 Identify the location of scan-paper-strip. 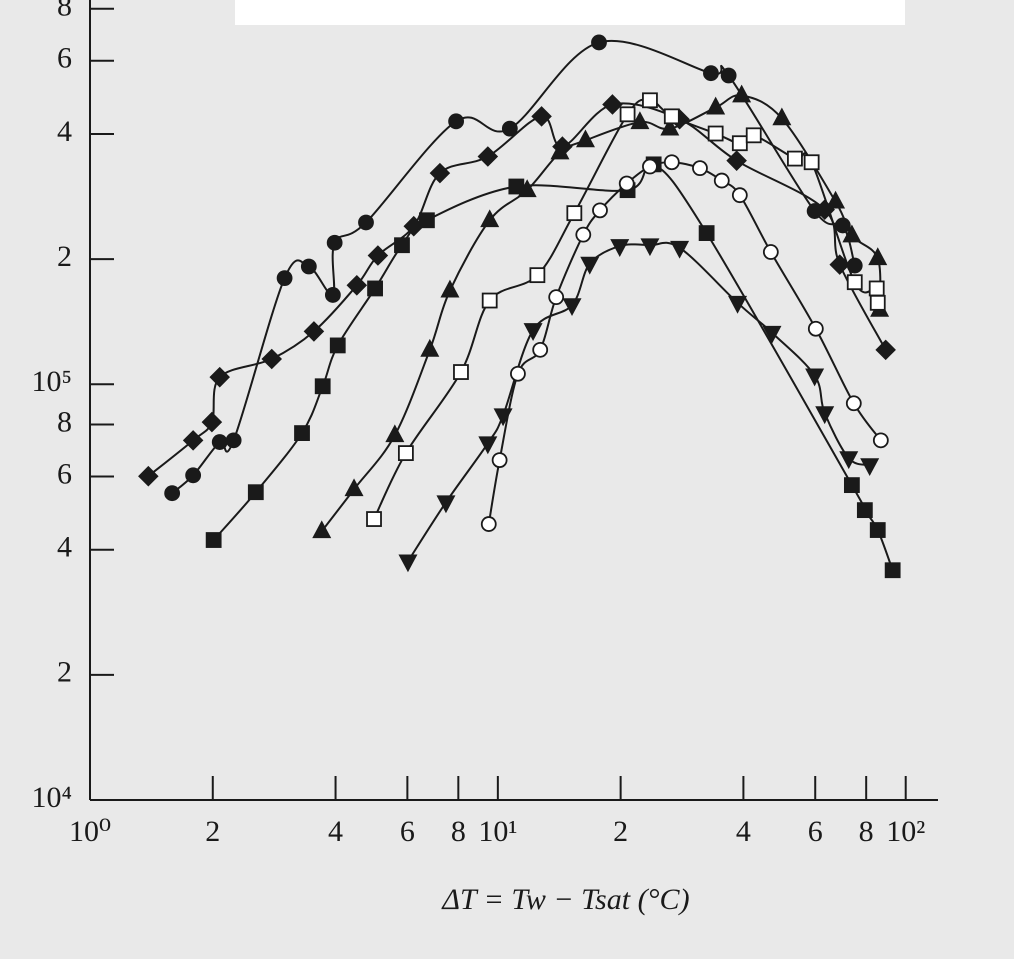
(570, 12).